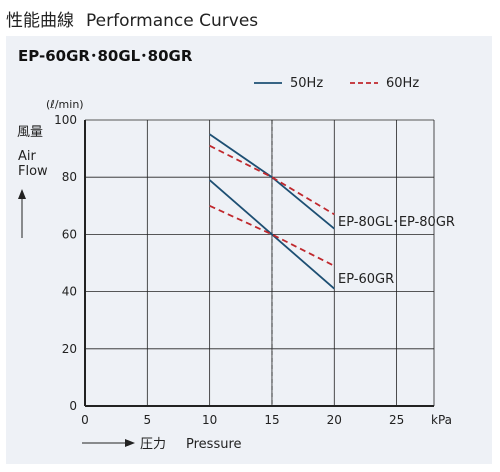 The height and width of the screenshot is (472, 500). I want to click on y-tick-label-100: 100, so click(65, 120).